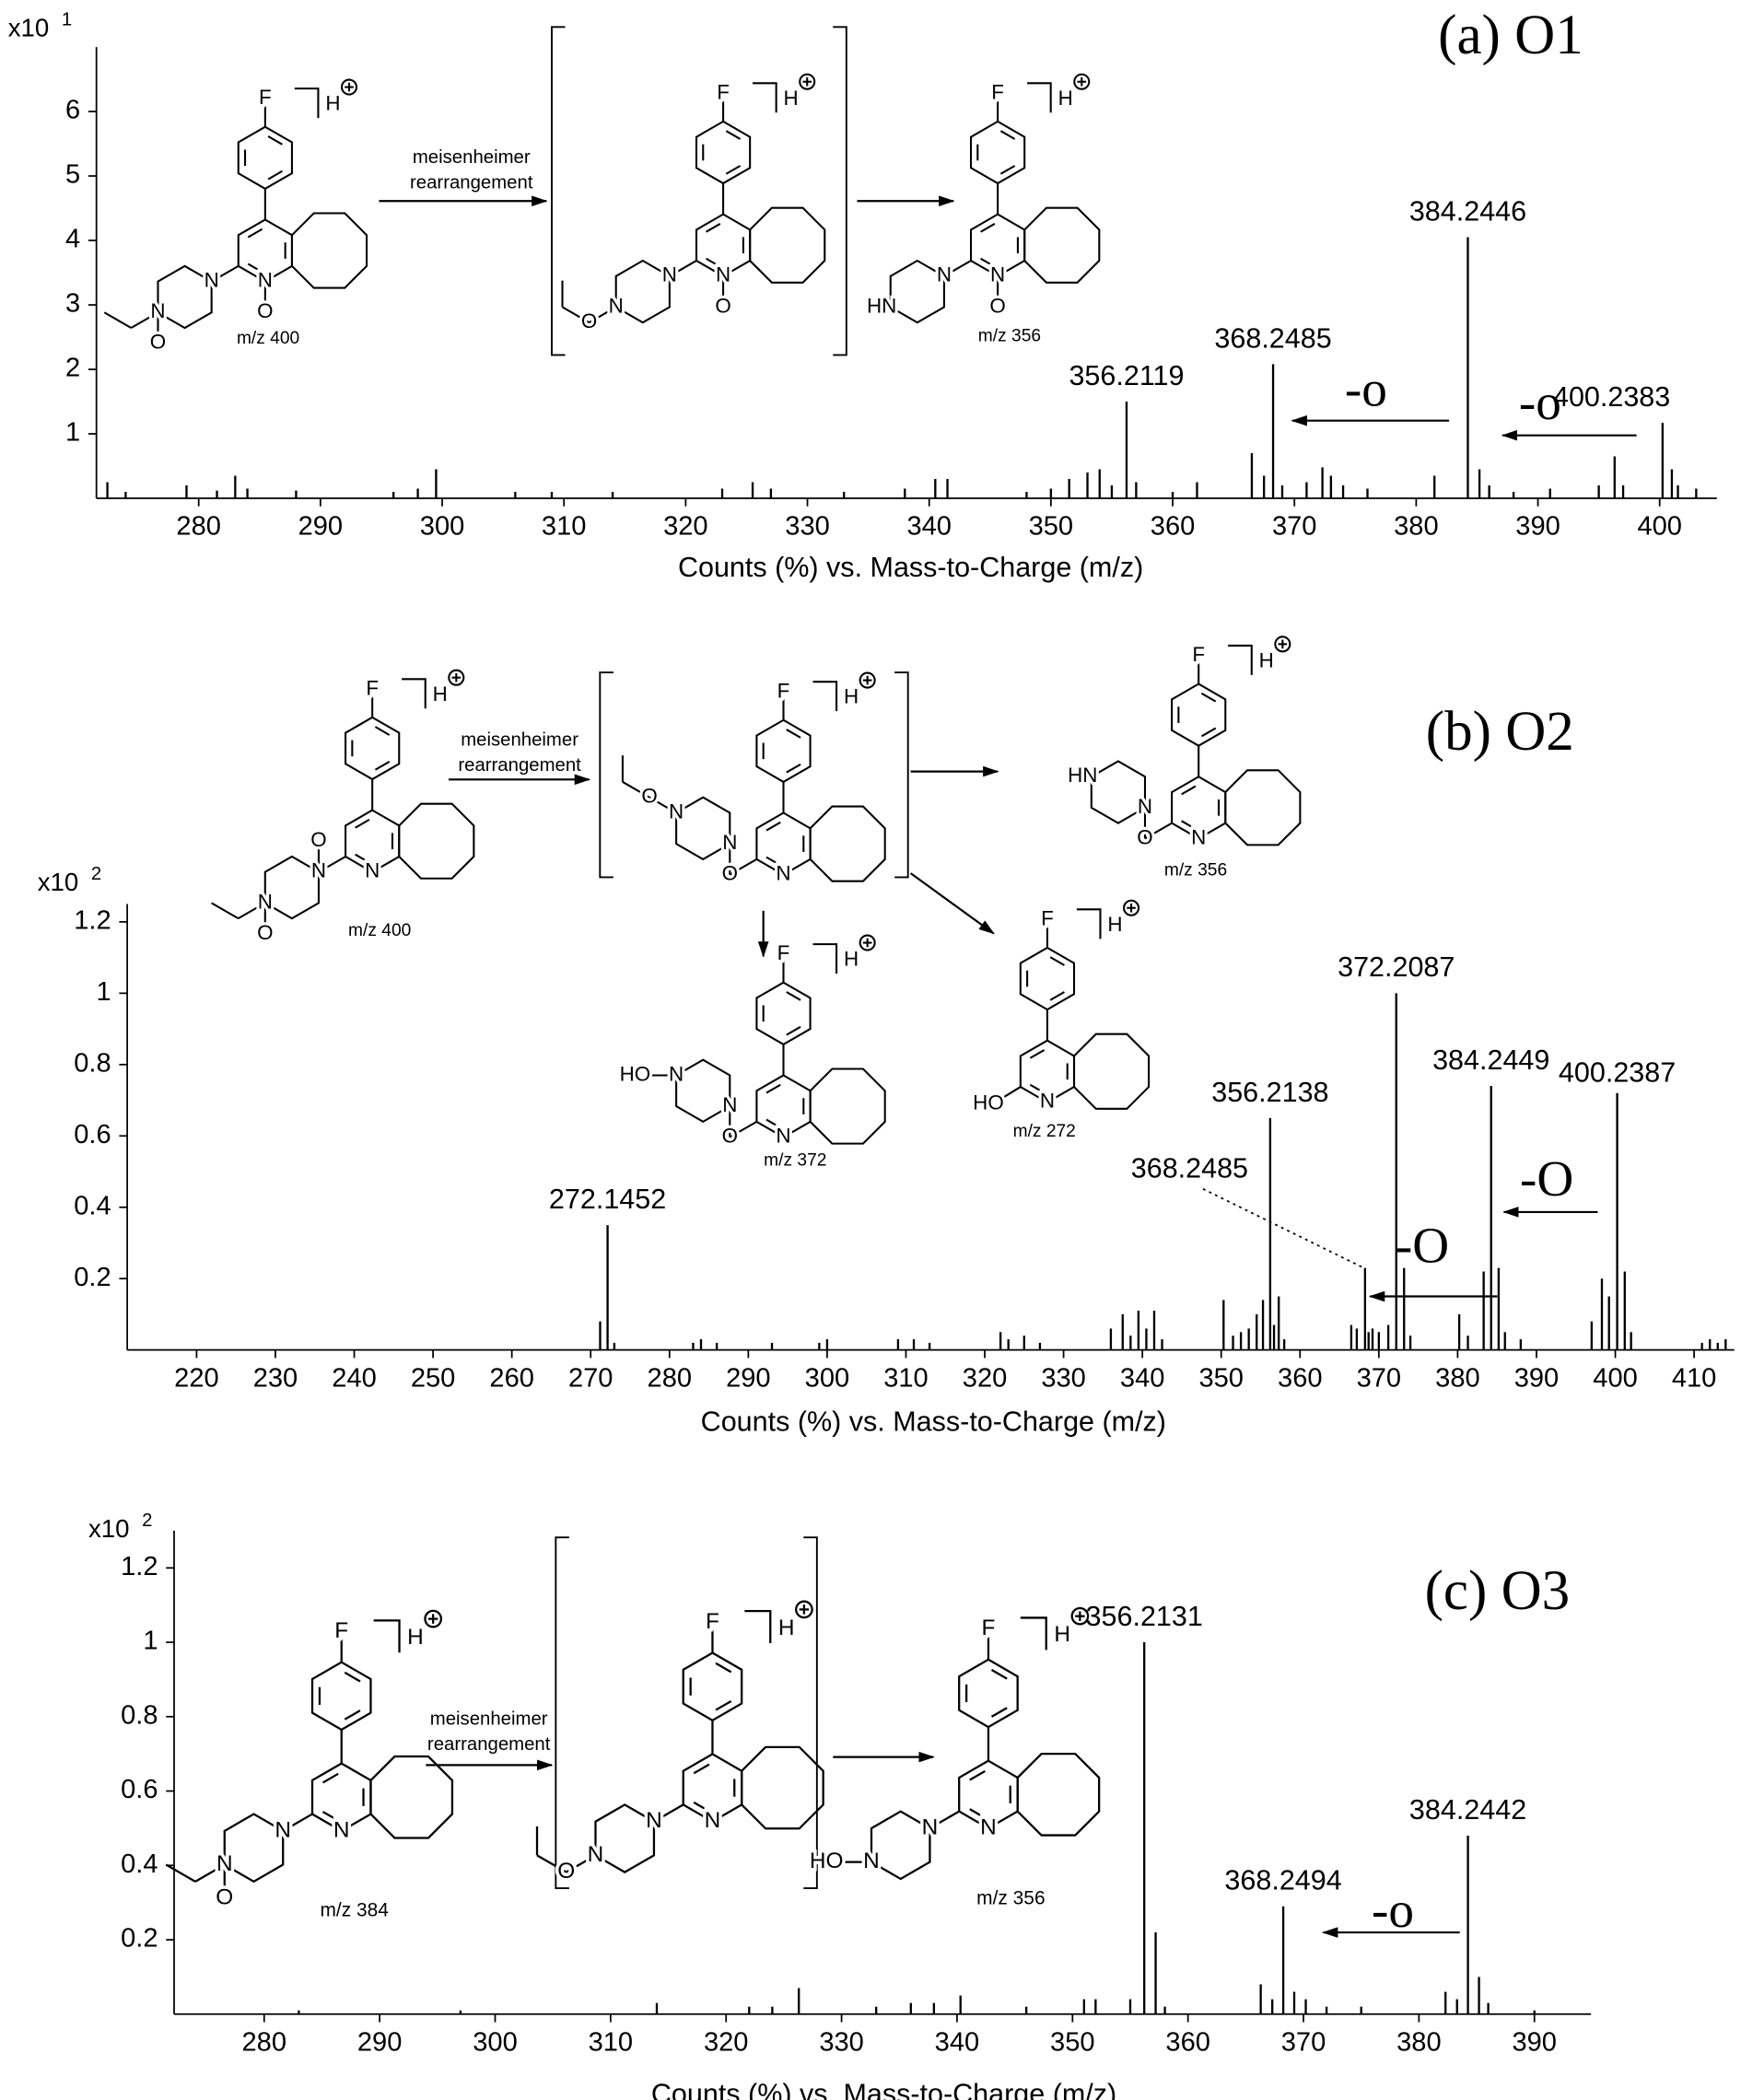  What do you see at coordinates (1498, 1591) in the screenshot?
I see `panel-title: (c) O3` at bounding box center [1498, 1591].